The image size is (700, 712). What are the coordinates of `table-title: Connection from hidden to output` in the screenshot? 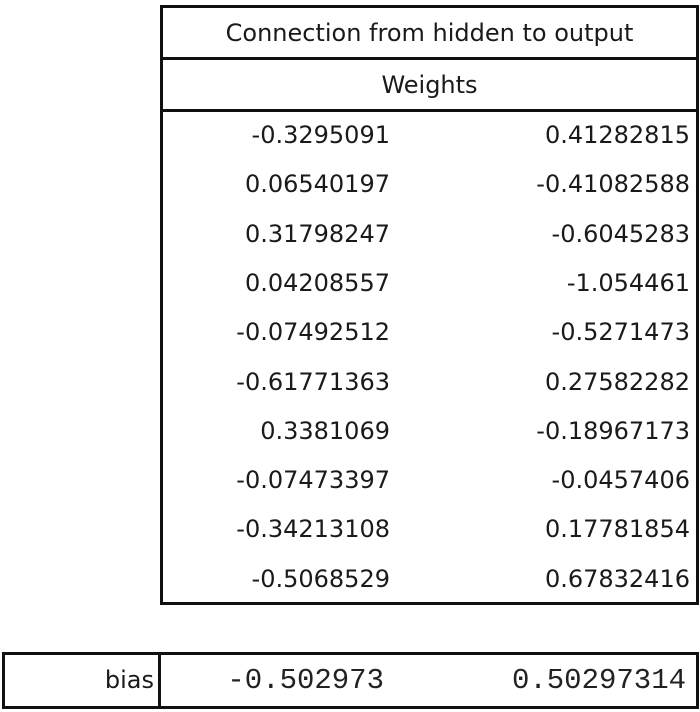 It's located at (429, 34).